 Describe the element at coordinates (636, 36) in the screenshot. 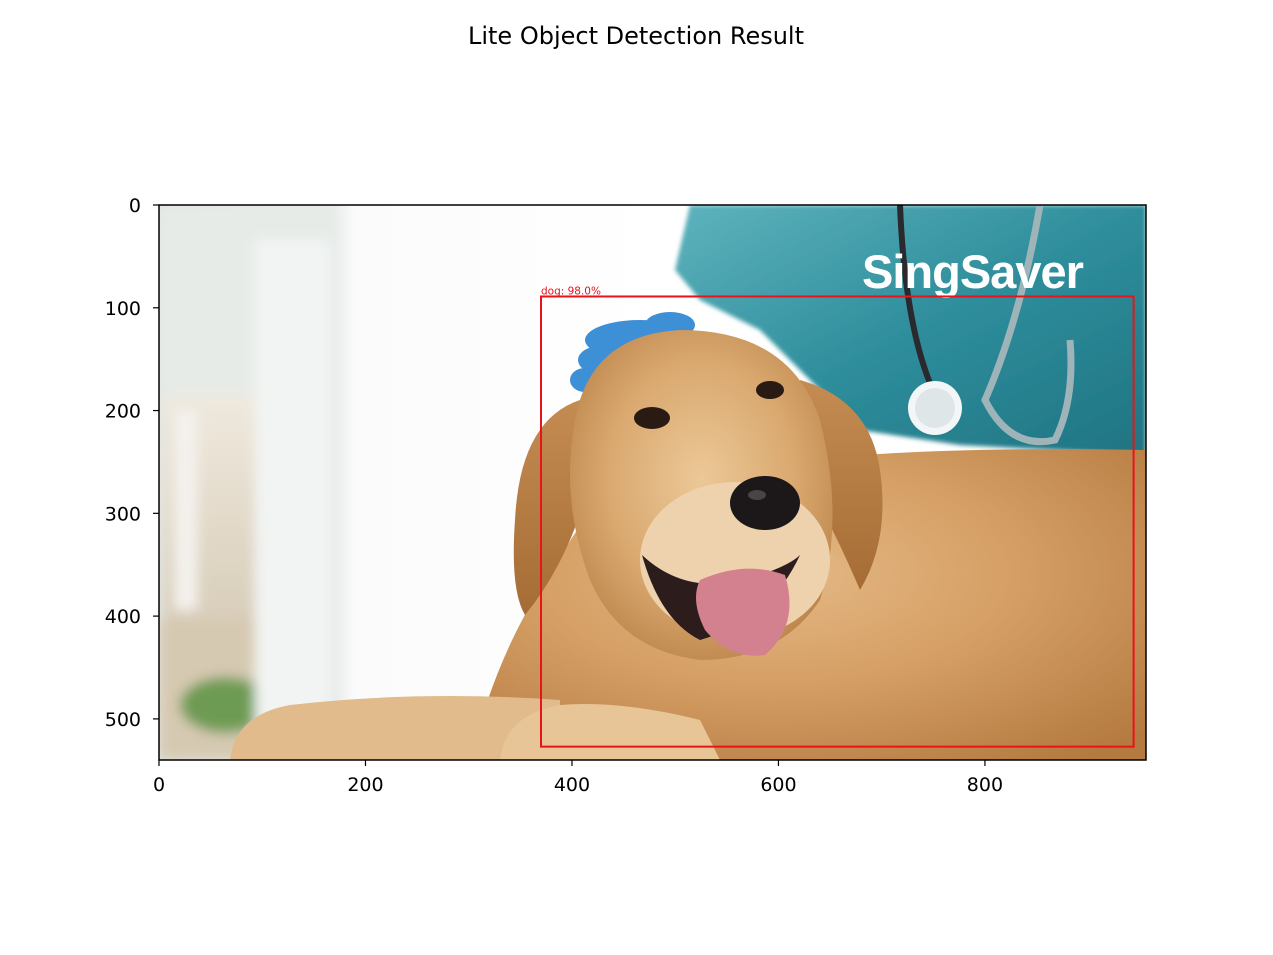

I see `chart-title: Lite Object Detection Result` at that location.